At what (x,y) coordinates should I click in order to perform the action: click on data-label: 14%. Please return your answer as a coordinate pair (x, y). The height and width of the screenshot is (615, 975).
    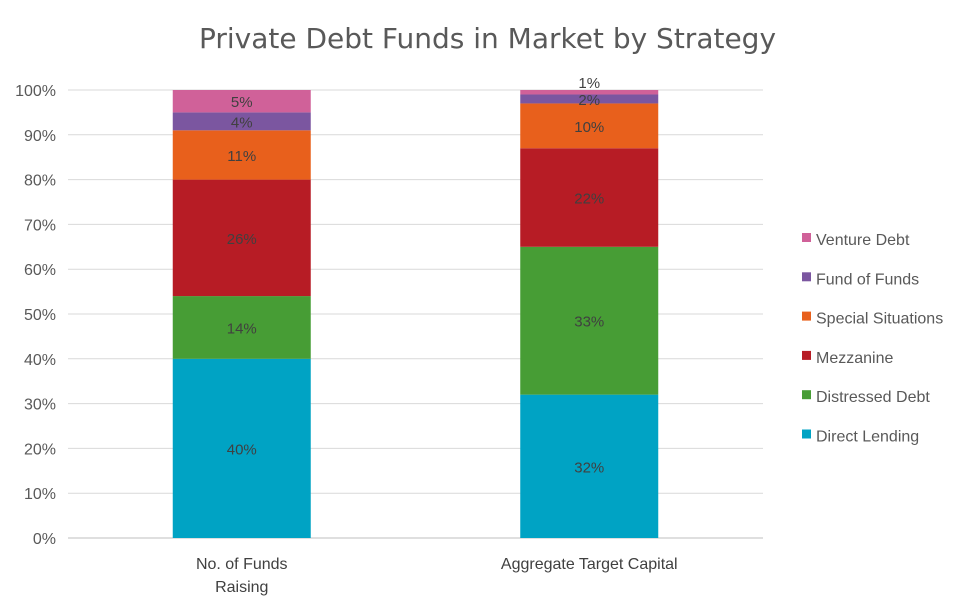
    Looking at the image, I should click on (242, 328).